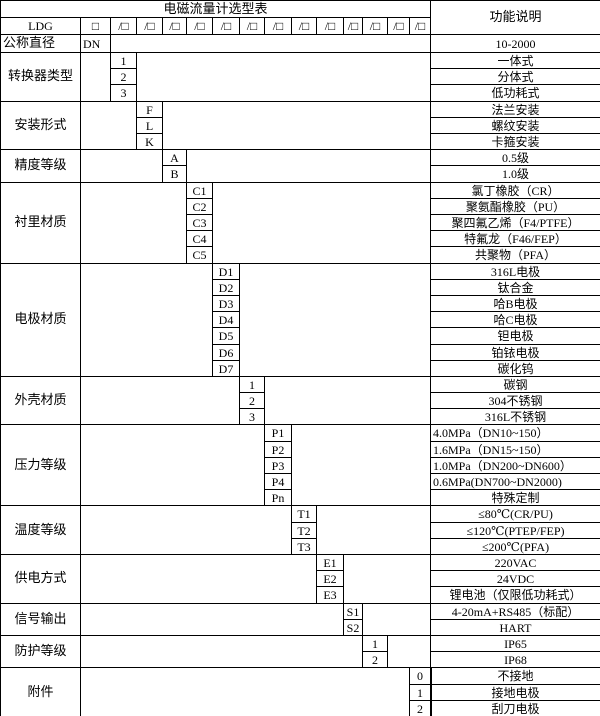 The image size is (600, 716). I want to click on description-cell: ≤80℃(CR/PU), so click(515, 514).